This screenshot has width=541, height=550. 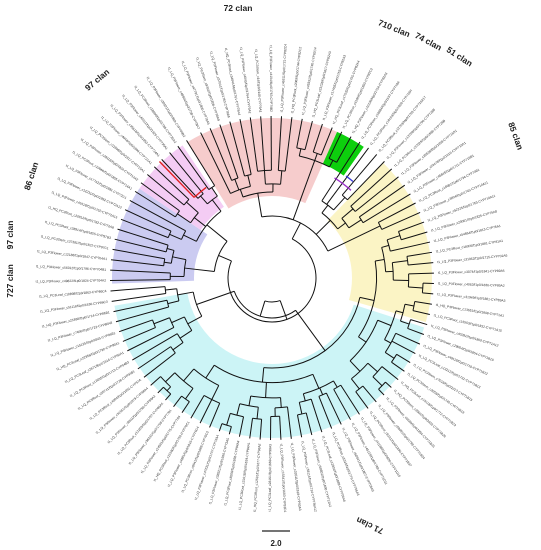 I want to click on clan-label-c97: 97 clan, so click(x=97, y=80).